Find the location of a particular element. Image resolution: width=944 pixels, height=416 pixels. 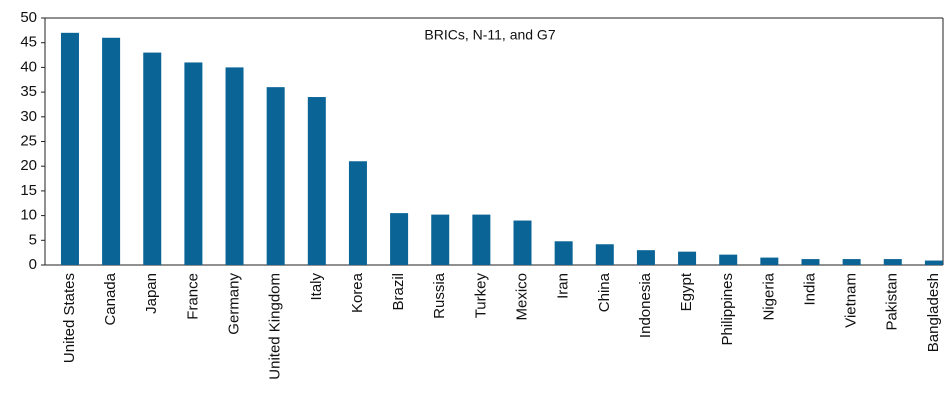

y-tick-label: 50 is located at coordinates (28, 17).